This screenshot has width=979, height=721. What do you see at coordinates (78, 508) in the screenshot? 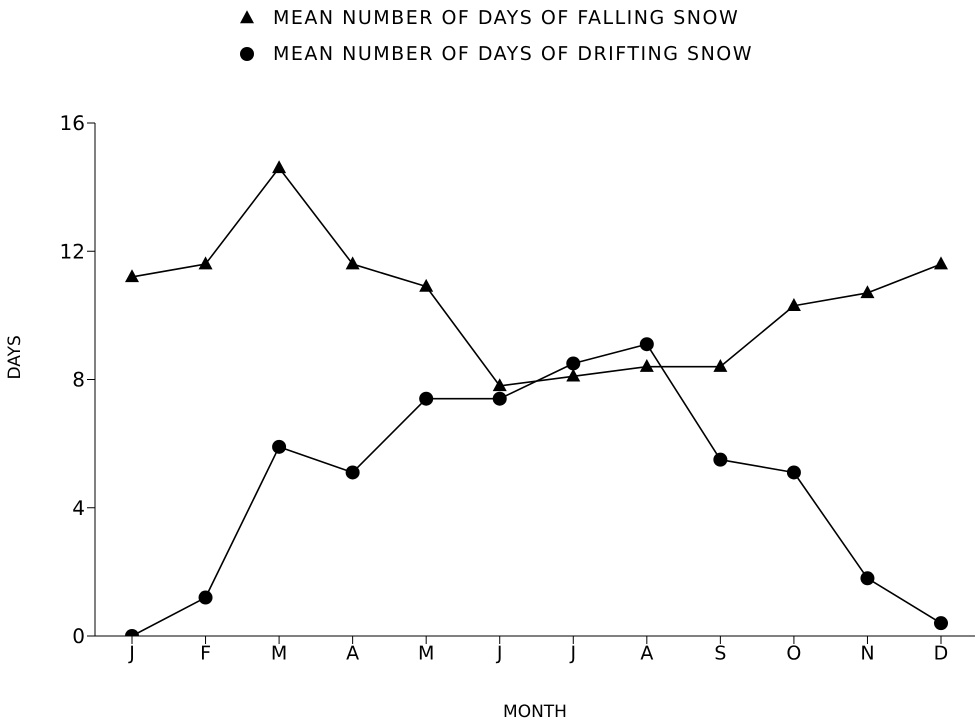
I see `y-tick-label: 4` at bounding box center [78, 508].